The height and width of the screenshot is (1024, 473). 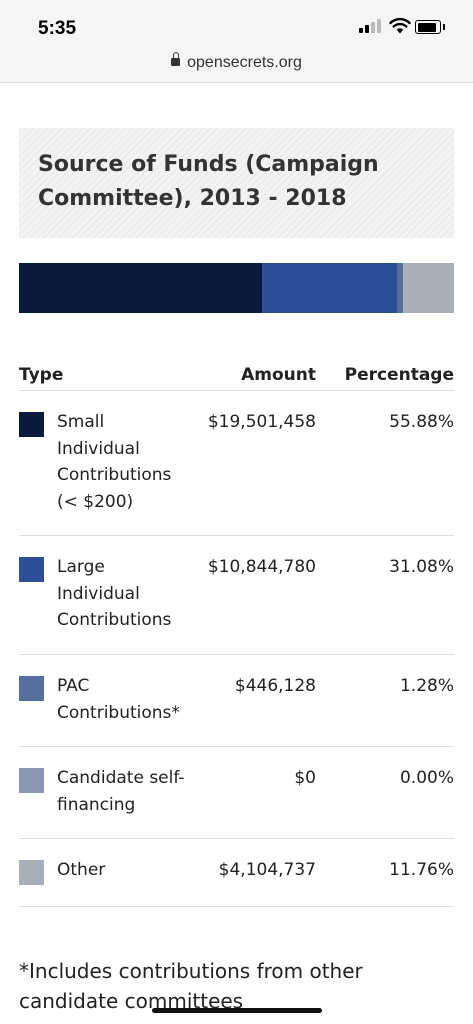 What do you see at coordinates (399, 375) in the screenshot?
I see `header-percentage: Percentage` at bounding box center [399, 375].